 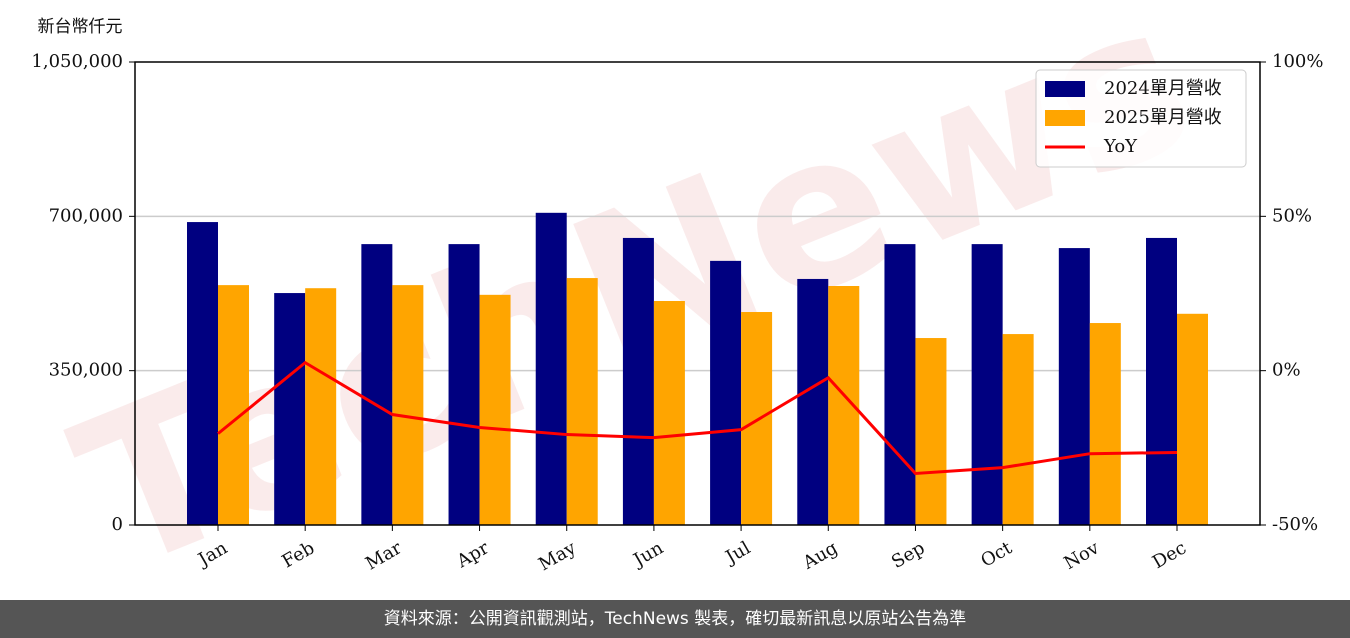 I want to click on x-tick-label: Dec, so click(x=1169, y=555).